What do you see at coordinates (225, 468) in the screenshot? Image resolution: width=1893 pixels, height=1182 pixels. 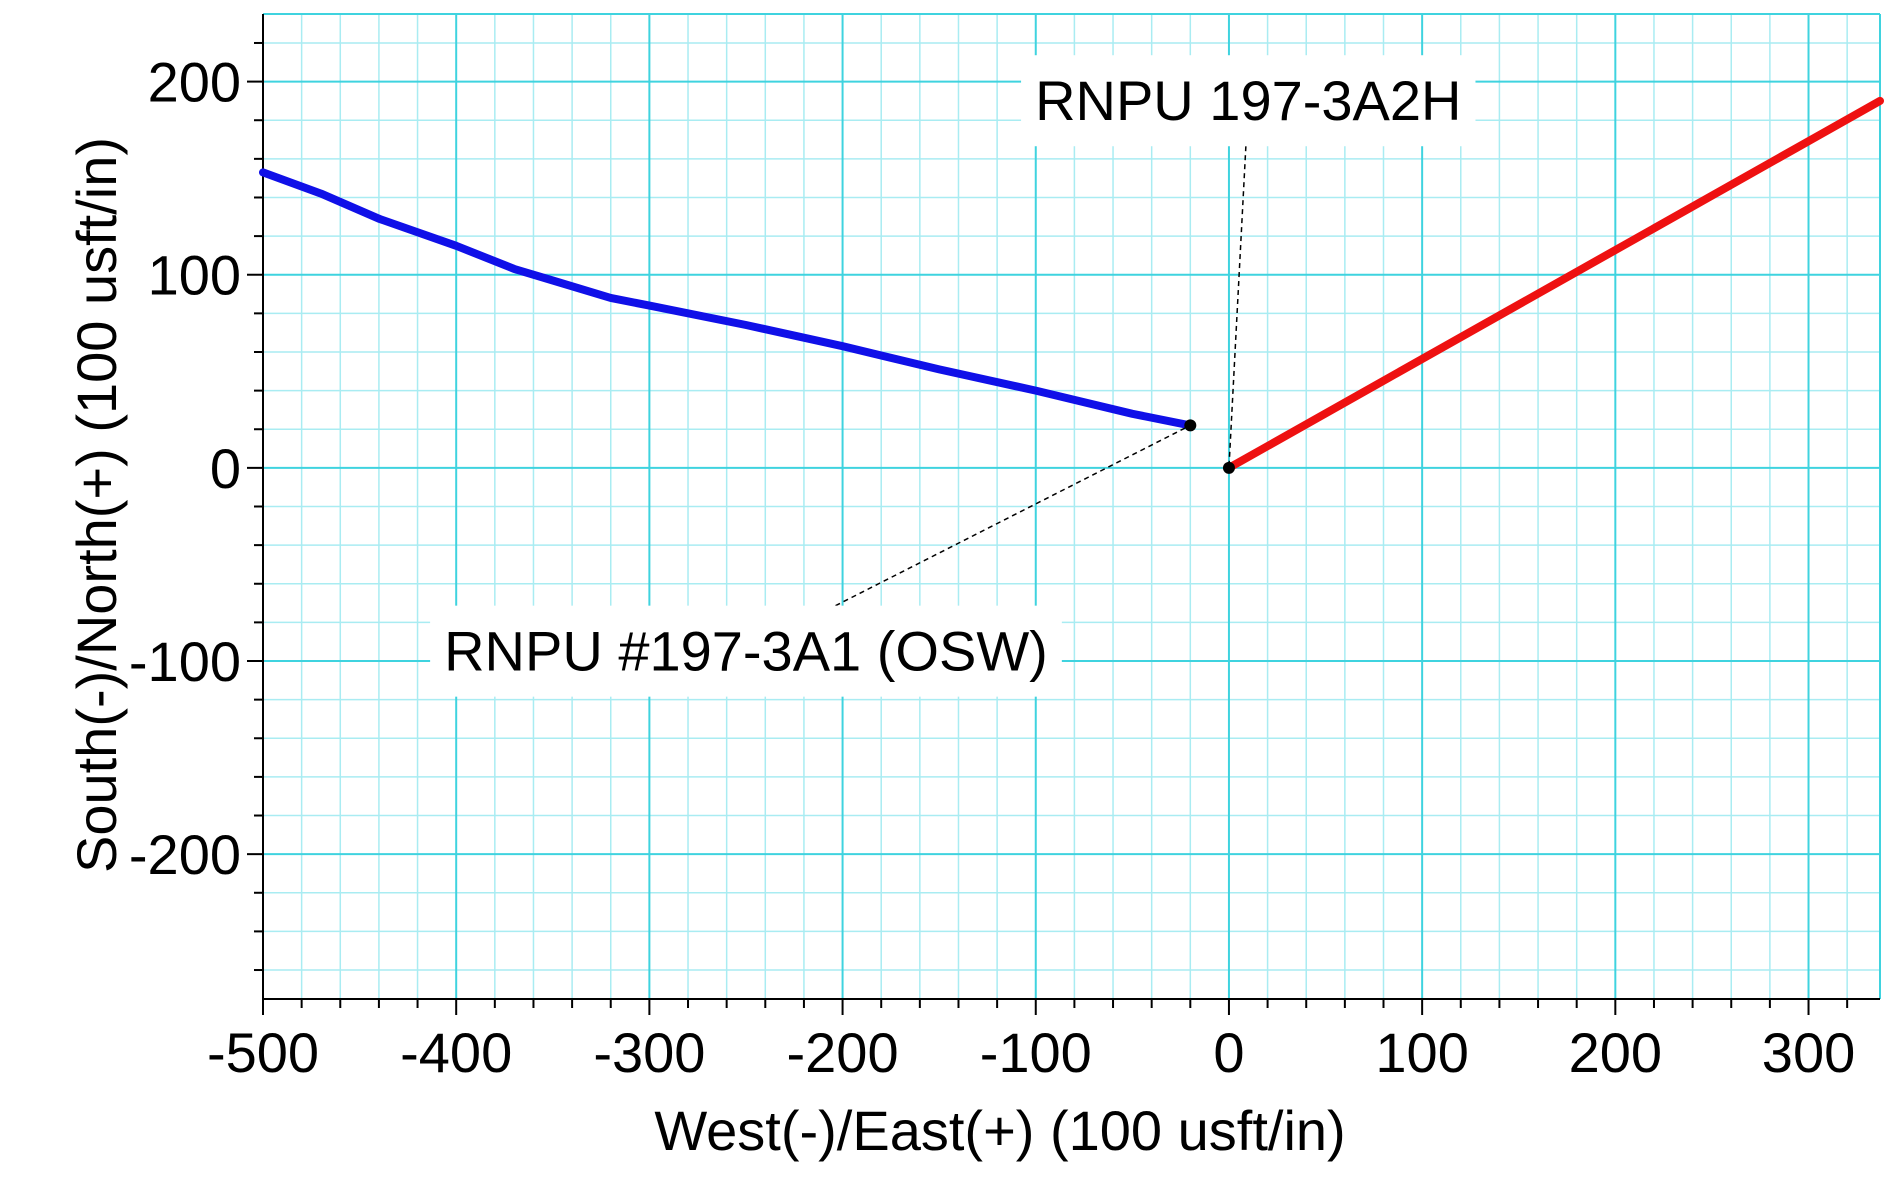 I see `y-tick-label: 0` at bounding box center [225, 468].